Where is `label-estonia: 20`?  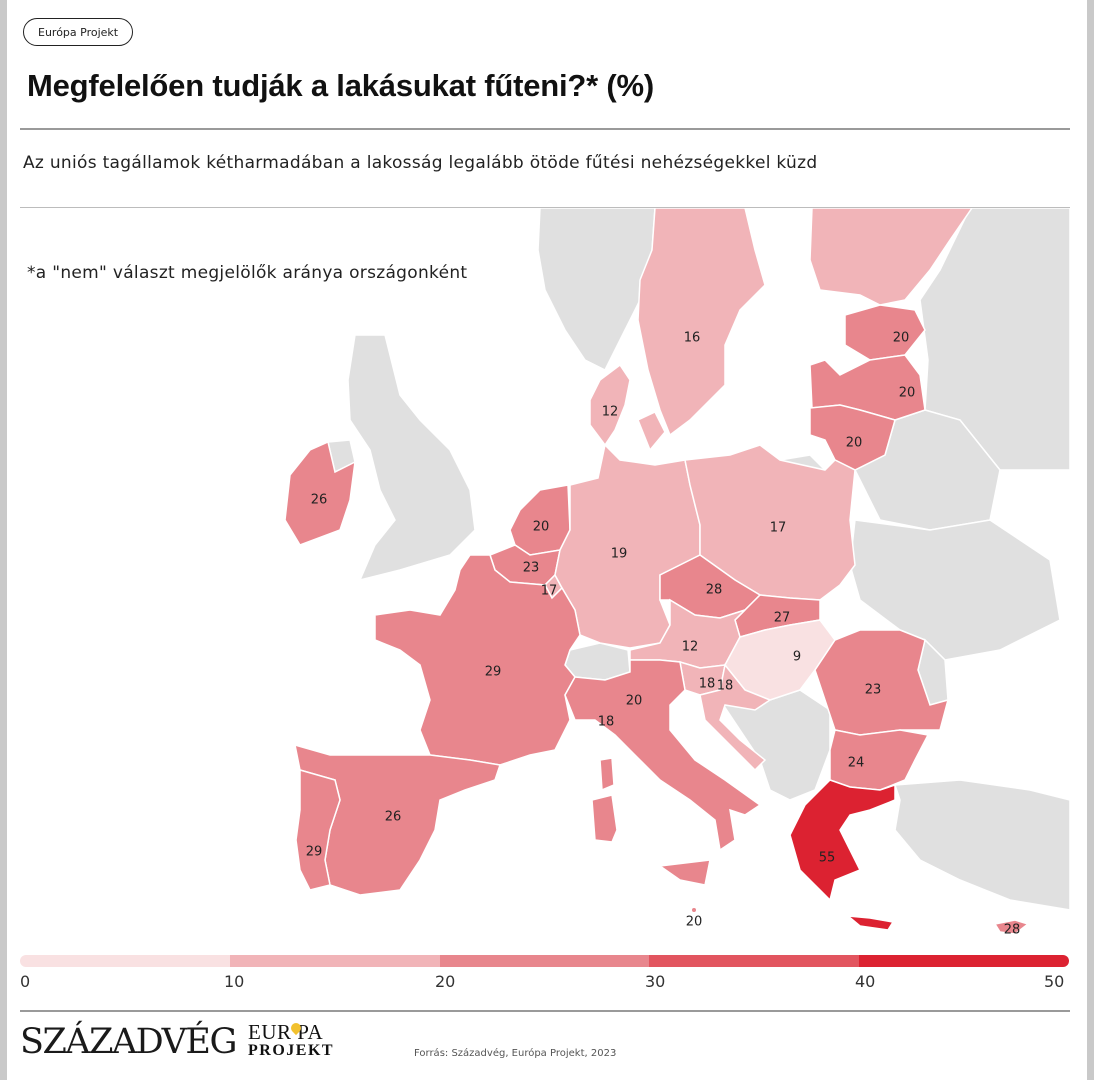 label-estonia: 20 is located at coordinates (901, 338).